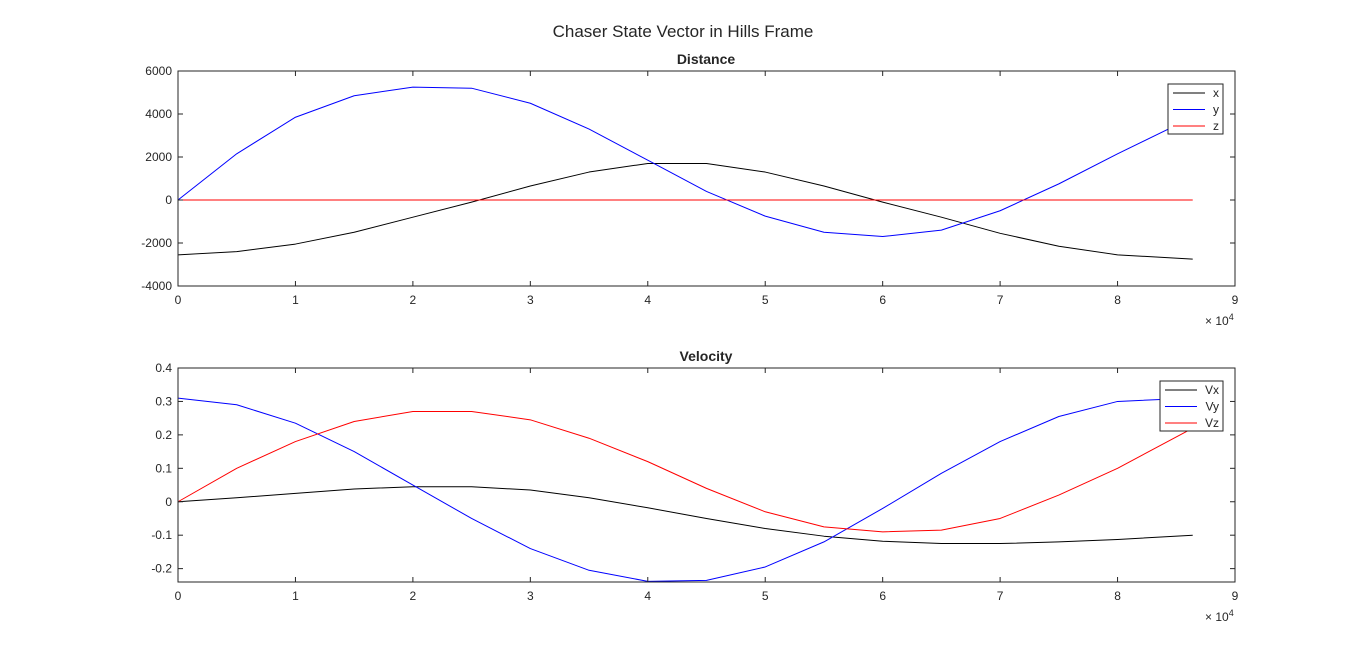 Image resolution: width=1366 pixels, height=651 pixels. I want to click on distance-legend: xyz, so click(1195, 109).